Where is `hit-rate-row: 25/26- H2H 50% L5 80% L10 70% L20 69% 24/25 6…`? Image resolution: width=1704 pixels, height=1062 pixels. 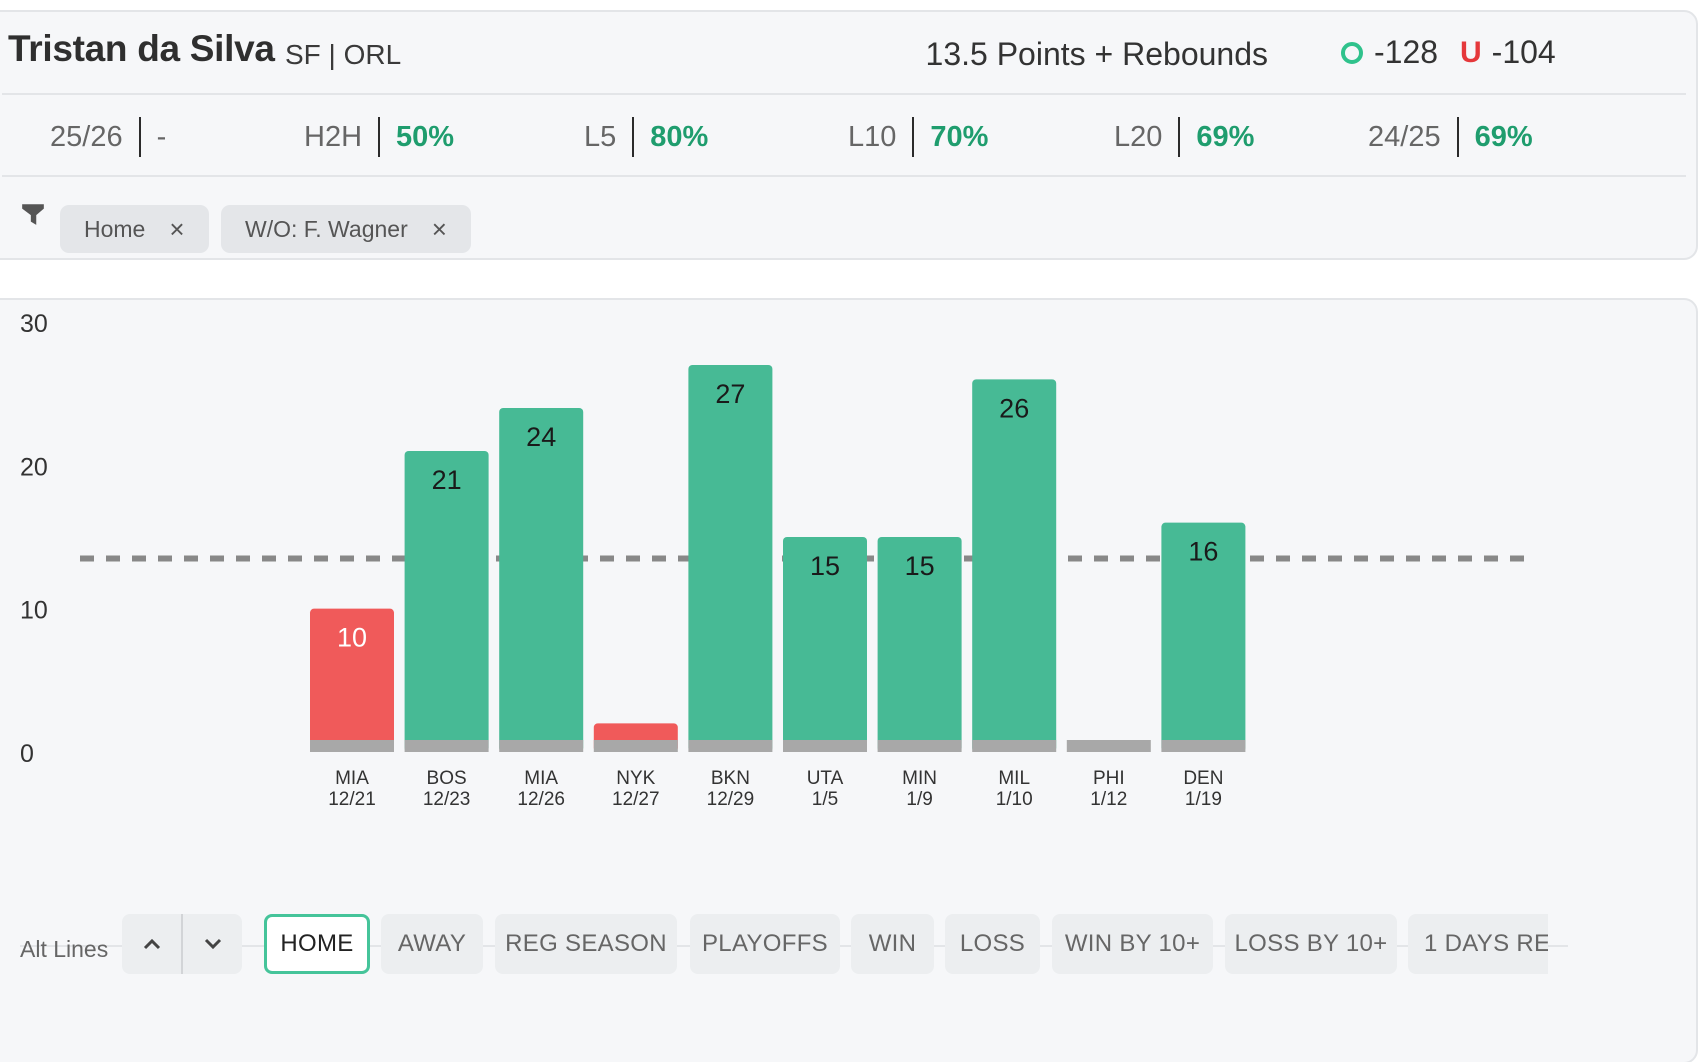 hit-rate-row: 25/26- H2H 50% L5 80% L10 70% L20 69% 24/25 6… is located at coordinates (844, 136).